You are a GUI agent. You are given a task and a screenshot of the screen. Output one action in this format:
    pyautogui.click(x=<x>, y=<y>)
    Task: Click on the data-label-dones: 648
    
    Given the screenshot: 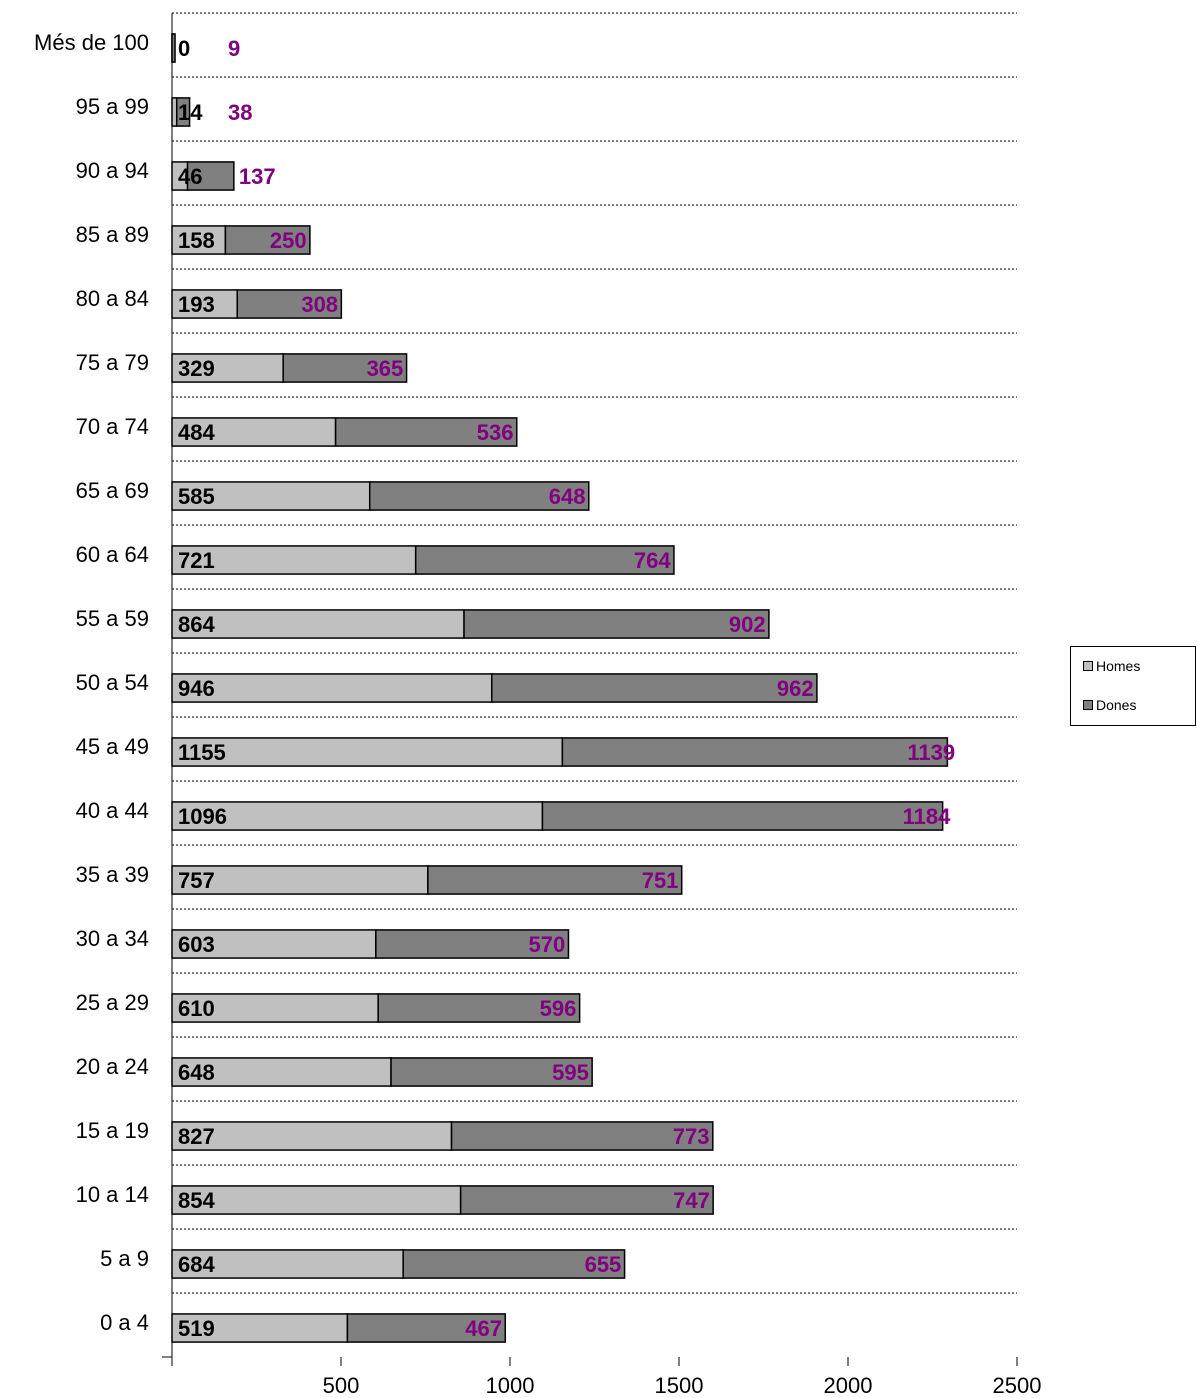 What is the action you would take?
    pyautogui.click(x=567, y=496)
    